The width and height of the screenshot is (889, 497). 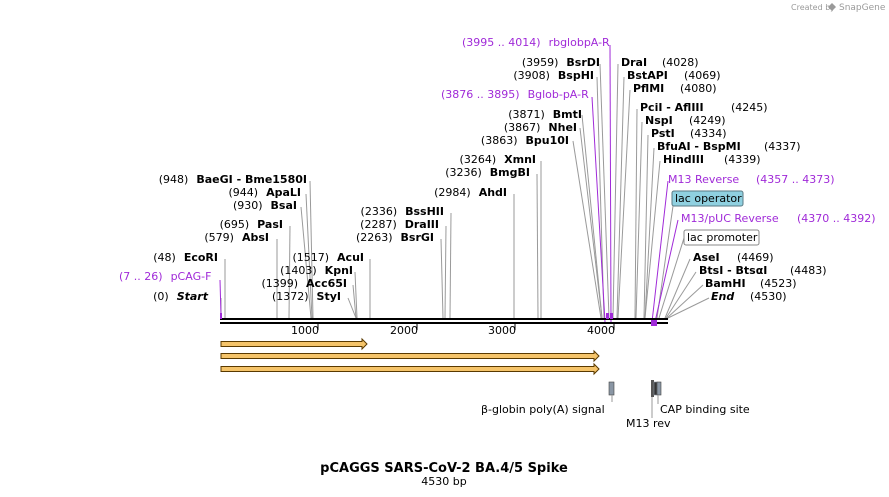 I want to click on site-name: AcuI, so click(x=350, y=257).